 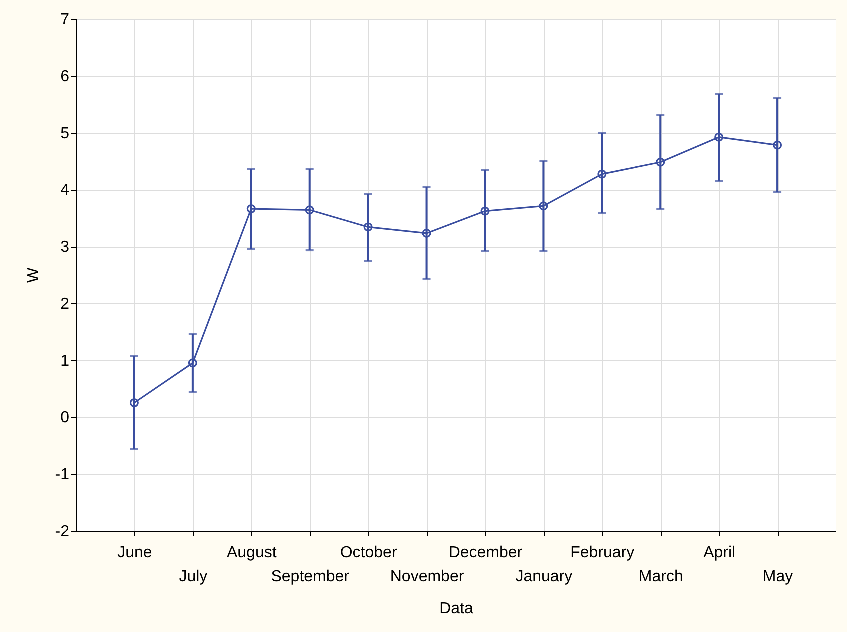 I want to click on x-tick-label: January, so click(x=544, y=577).